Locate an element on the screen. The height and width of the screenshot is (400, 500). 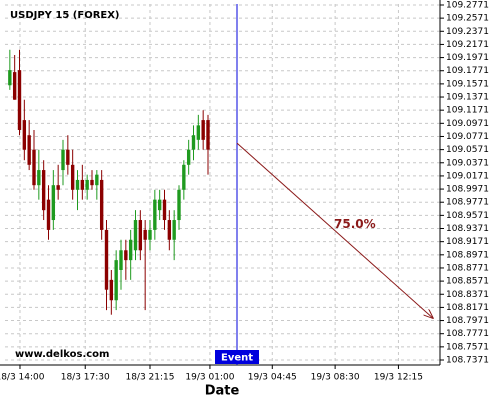
y-tick-label: 108.7971 is located at coordinates (467, 321).